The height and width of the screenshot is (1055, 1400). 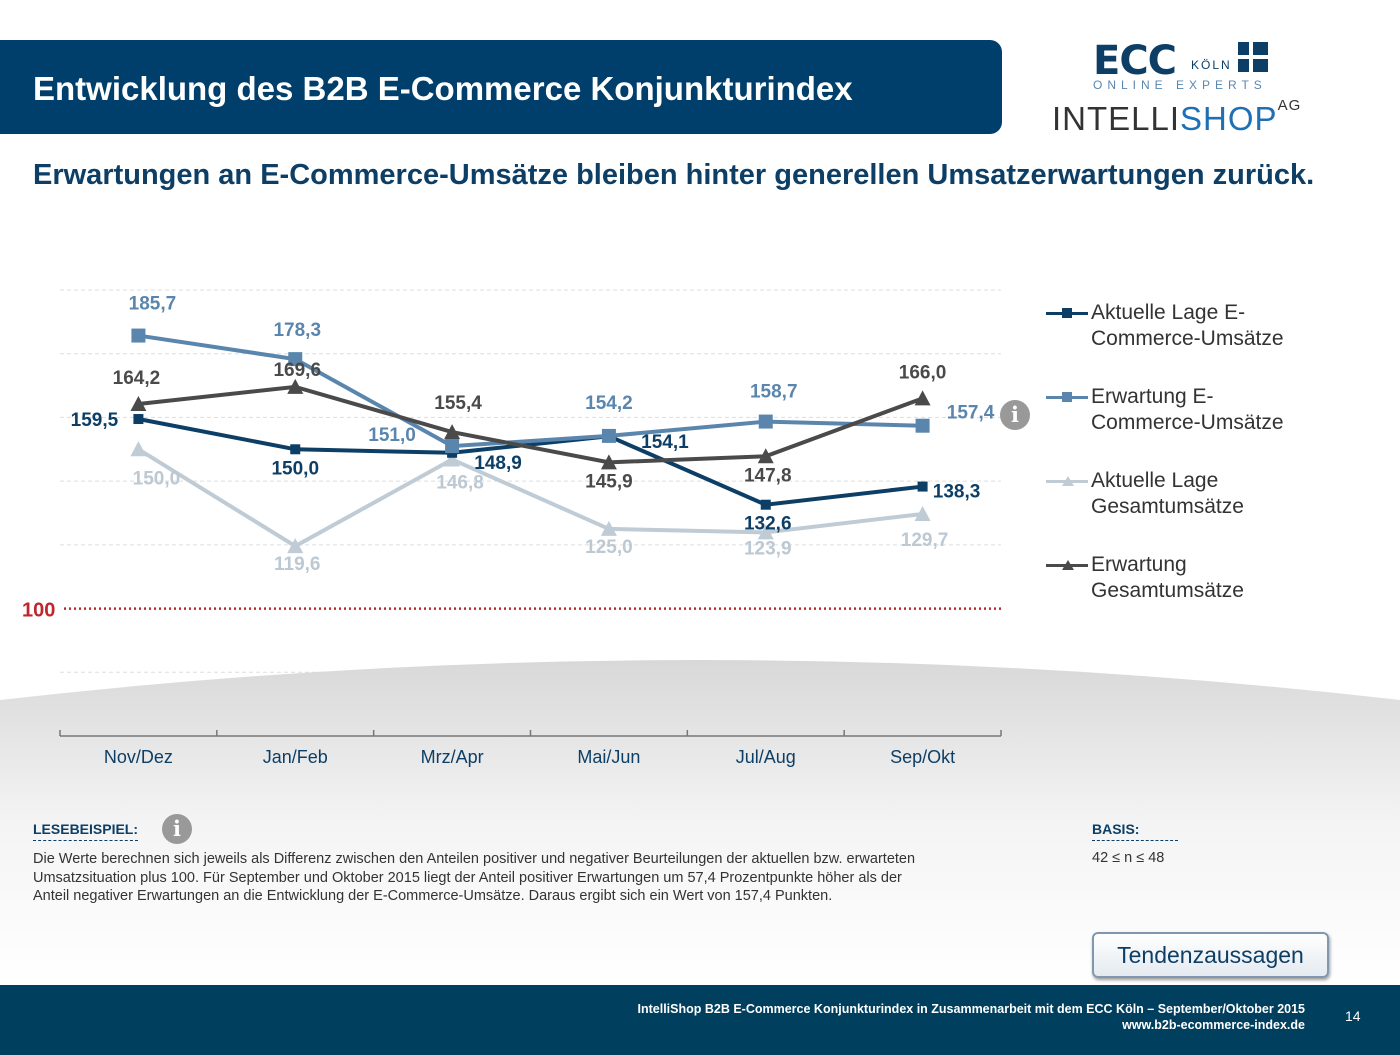 What do you see at coordinates (1180, 85) in the screenshot?
I see `ecc-logo-tagline: ONLINE EXPERTS` at bounding box center [1180, 85].